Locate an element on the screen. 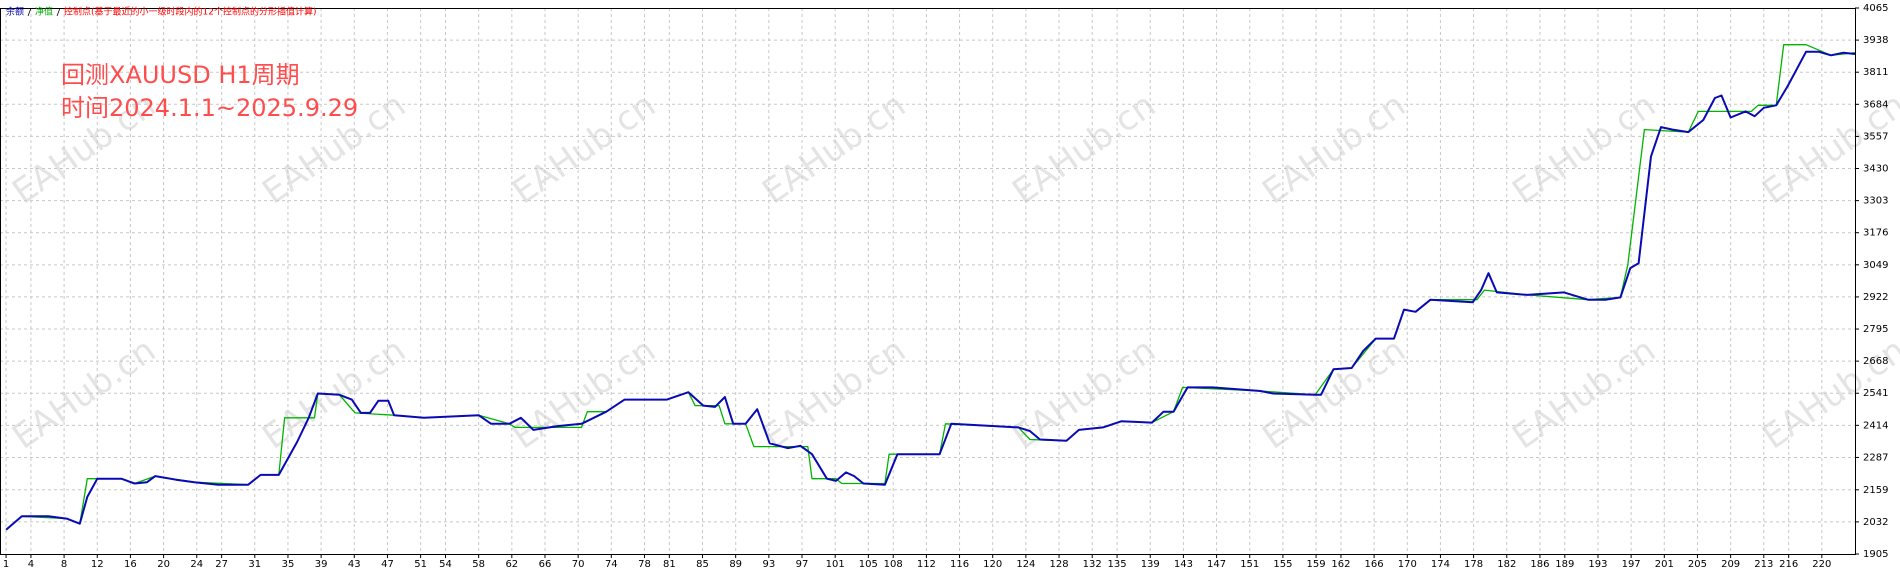  x-tick-label: 162 is located at coordinates (1340, 564).